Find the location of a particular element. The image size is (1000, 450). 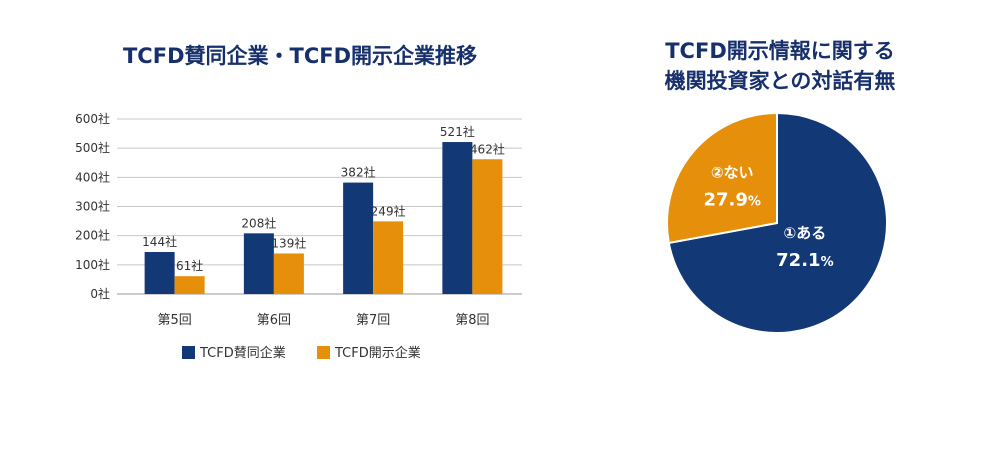

y-tick-label-600: 600社 is located at coordinates (92, 118).